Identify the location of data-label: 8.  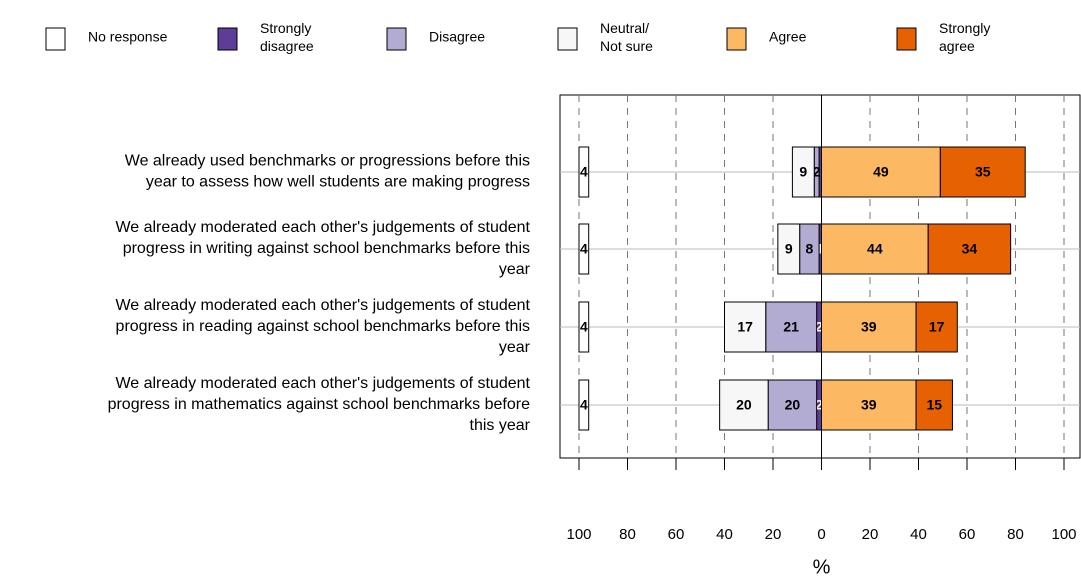
(809, 249).